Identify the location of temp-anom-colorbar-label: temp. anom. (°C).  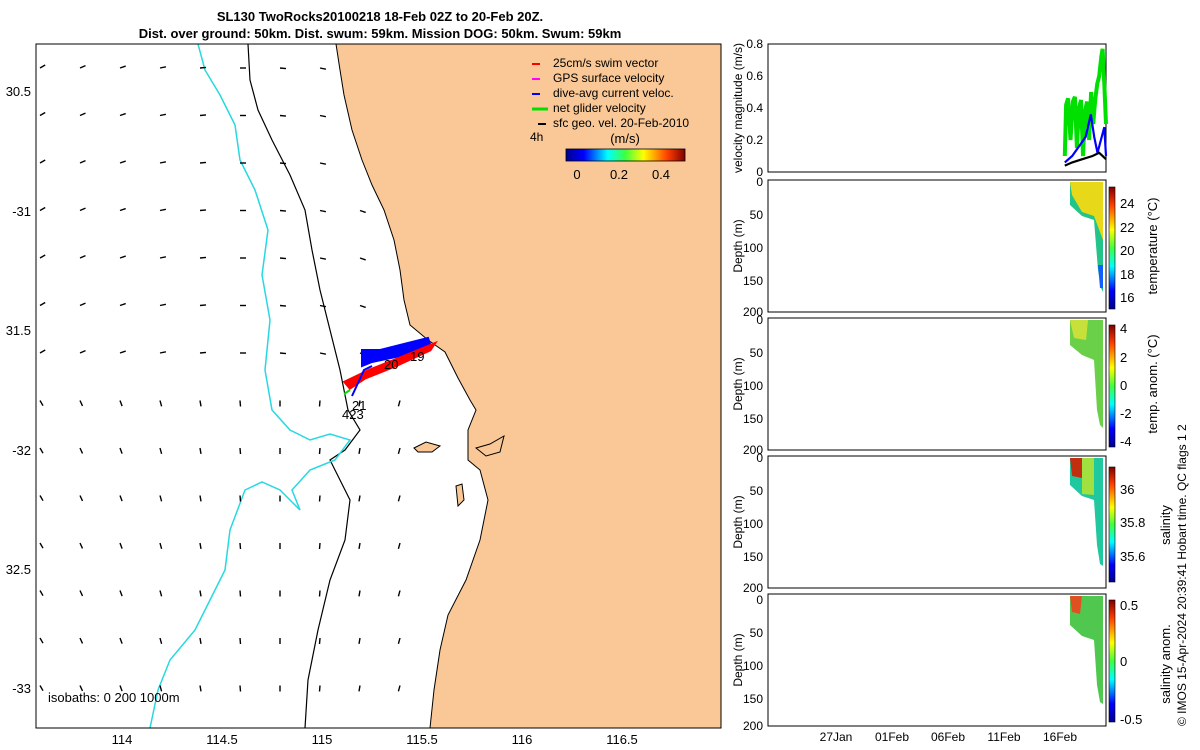
(1152, 383).